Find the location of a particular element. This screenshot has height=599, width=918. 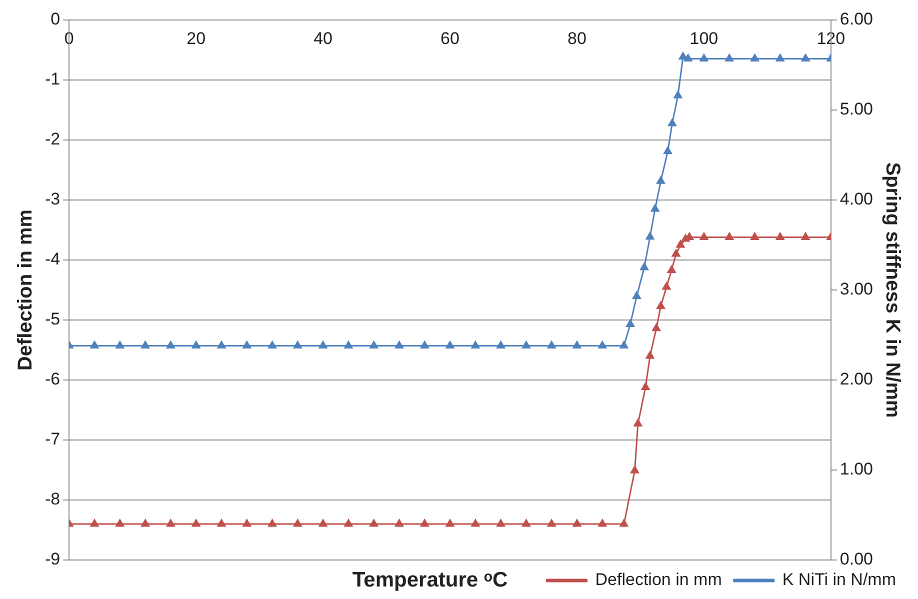

y-tick-label: -4 is located at coordinates (52, 259).